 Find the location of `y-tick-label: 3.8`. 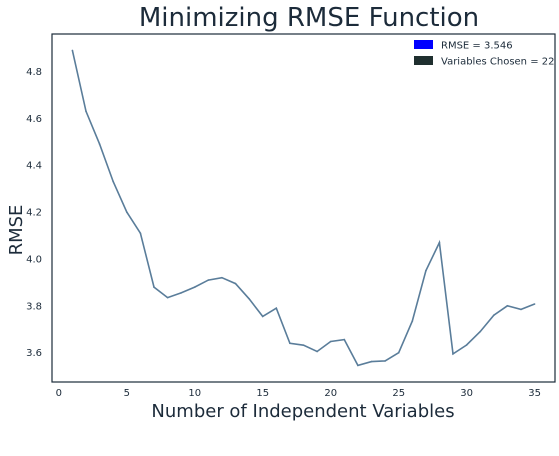

y-tick-label: 3.8 is located at coordinates (34, 306).